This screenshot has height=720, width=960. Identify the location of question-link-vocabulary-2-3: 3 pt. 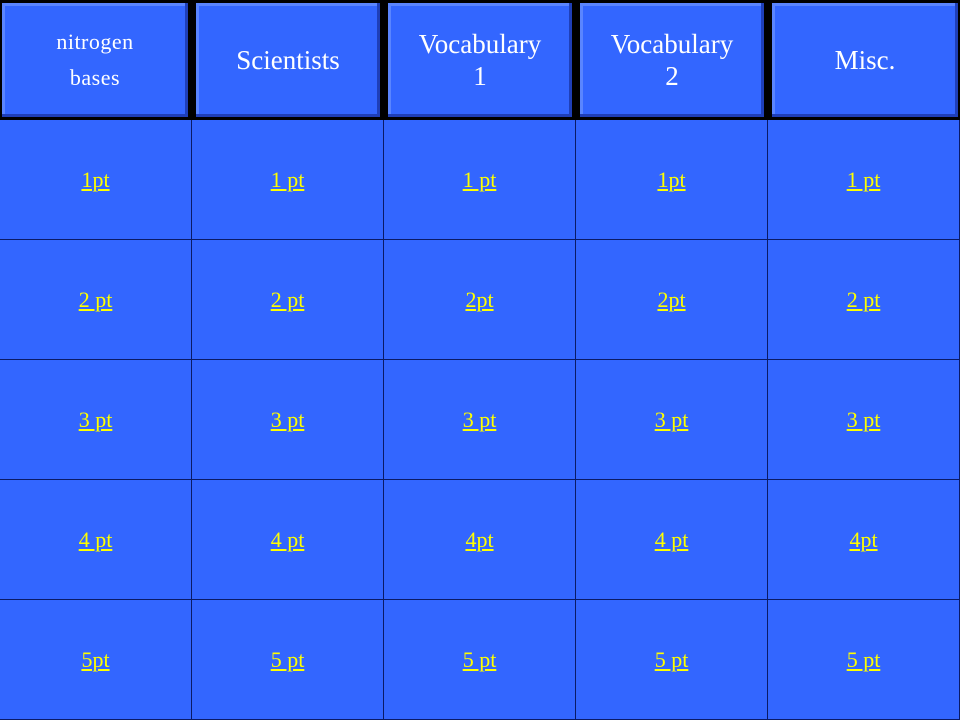
(671, 419).